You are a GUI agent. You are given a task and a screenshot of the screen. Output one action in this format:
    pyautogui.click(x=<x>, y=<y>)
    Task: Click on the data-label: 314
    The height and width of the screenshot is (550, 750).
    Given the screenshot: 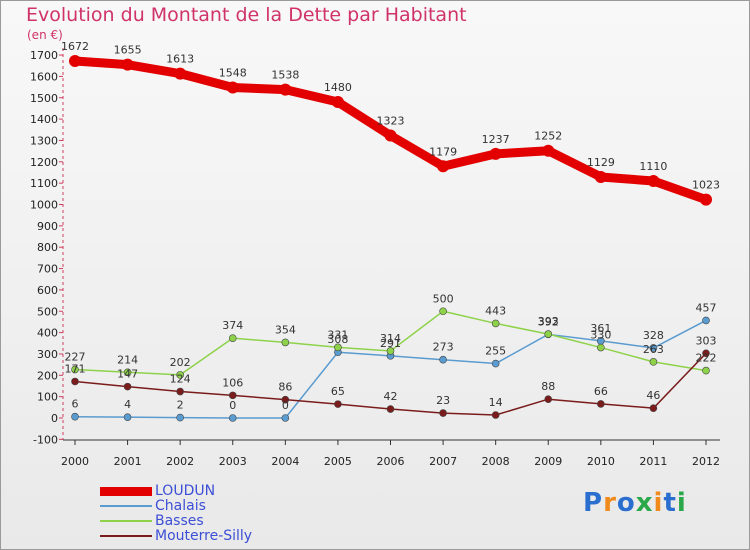 What is the action you would take?
    pyautogui.click(x=390, y=338)
    